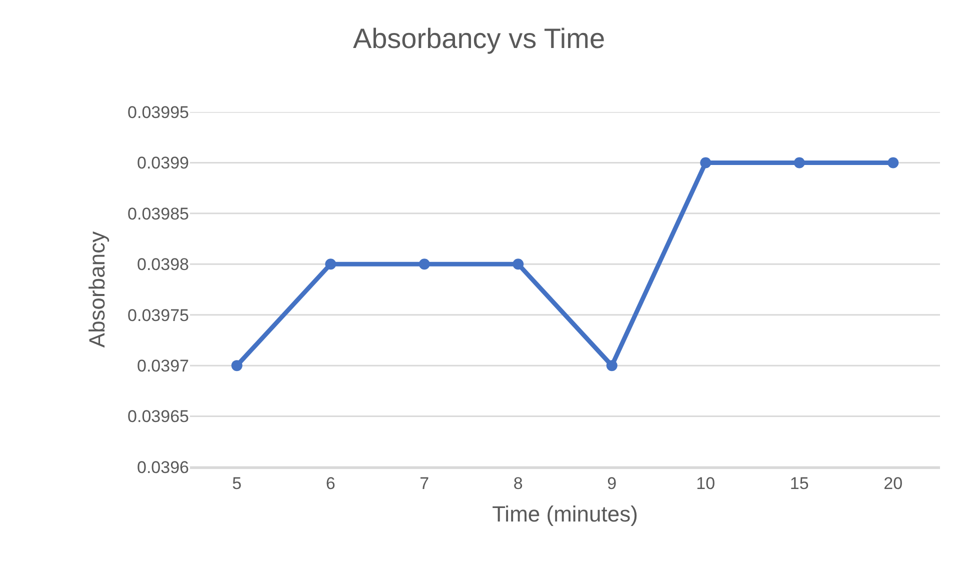 The width and height of the screenshot is (958, 584). I want to click on x-tick-label: 10, so click(706, 484).